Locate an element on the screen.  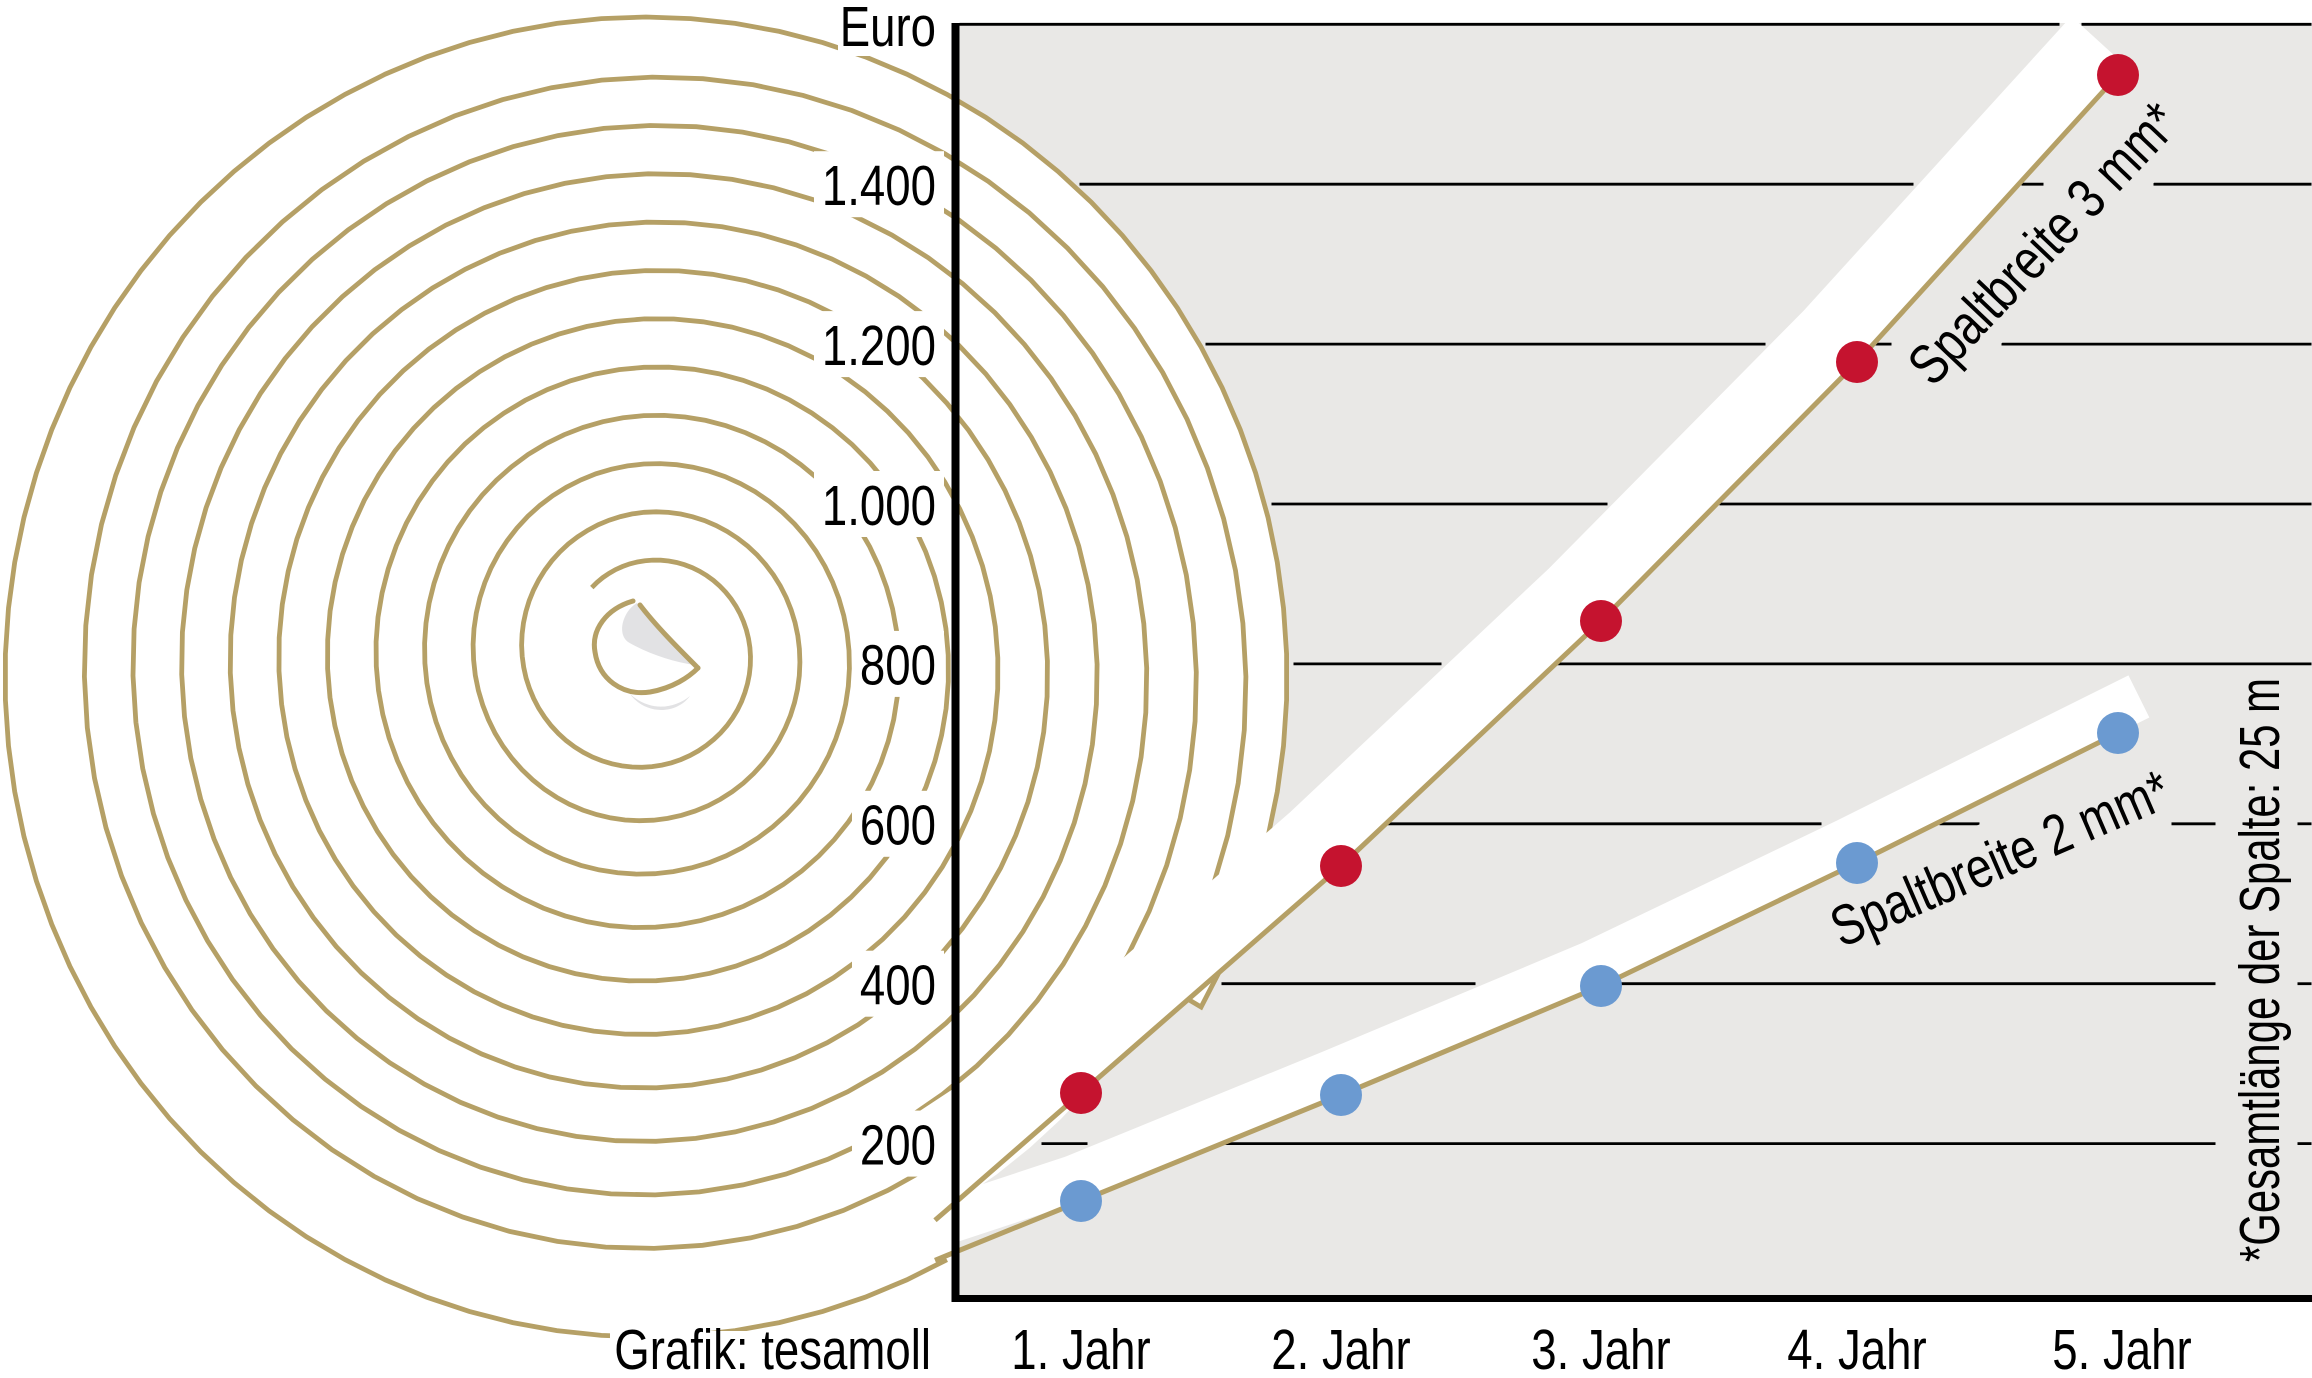
svg-text: 200 is located at coordinates (898, 1144).